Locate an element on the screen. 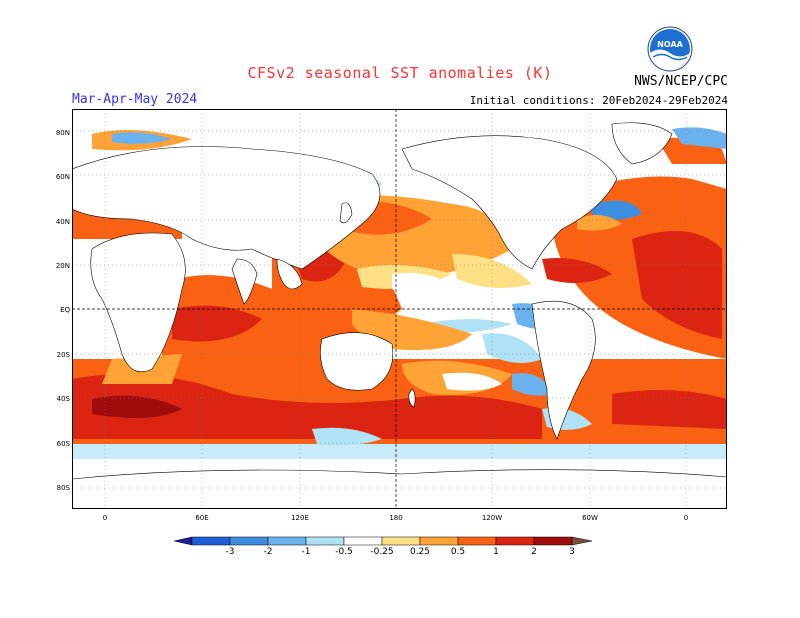 The height and width of the screenshot is (618, 800). noaa-logo: NOAA is located at coordinates (670, 49).